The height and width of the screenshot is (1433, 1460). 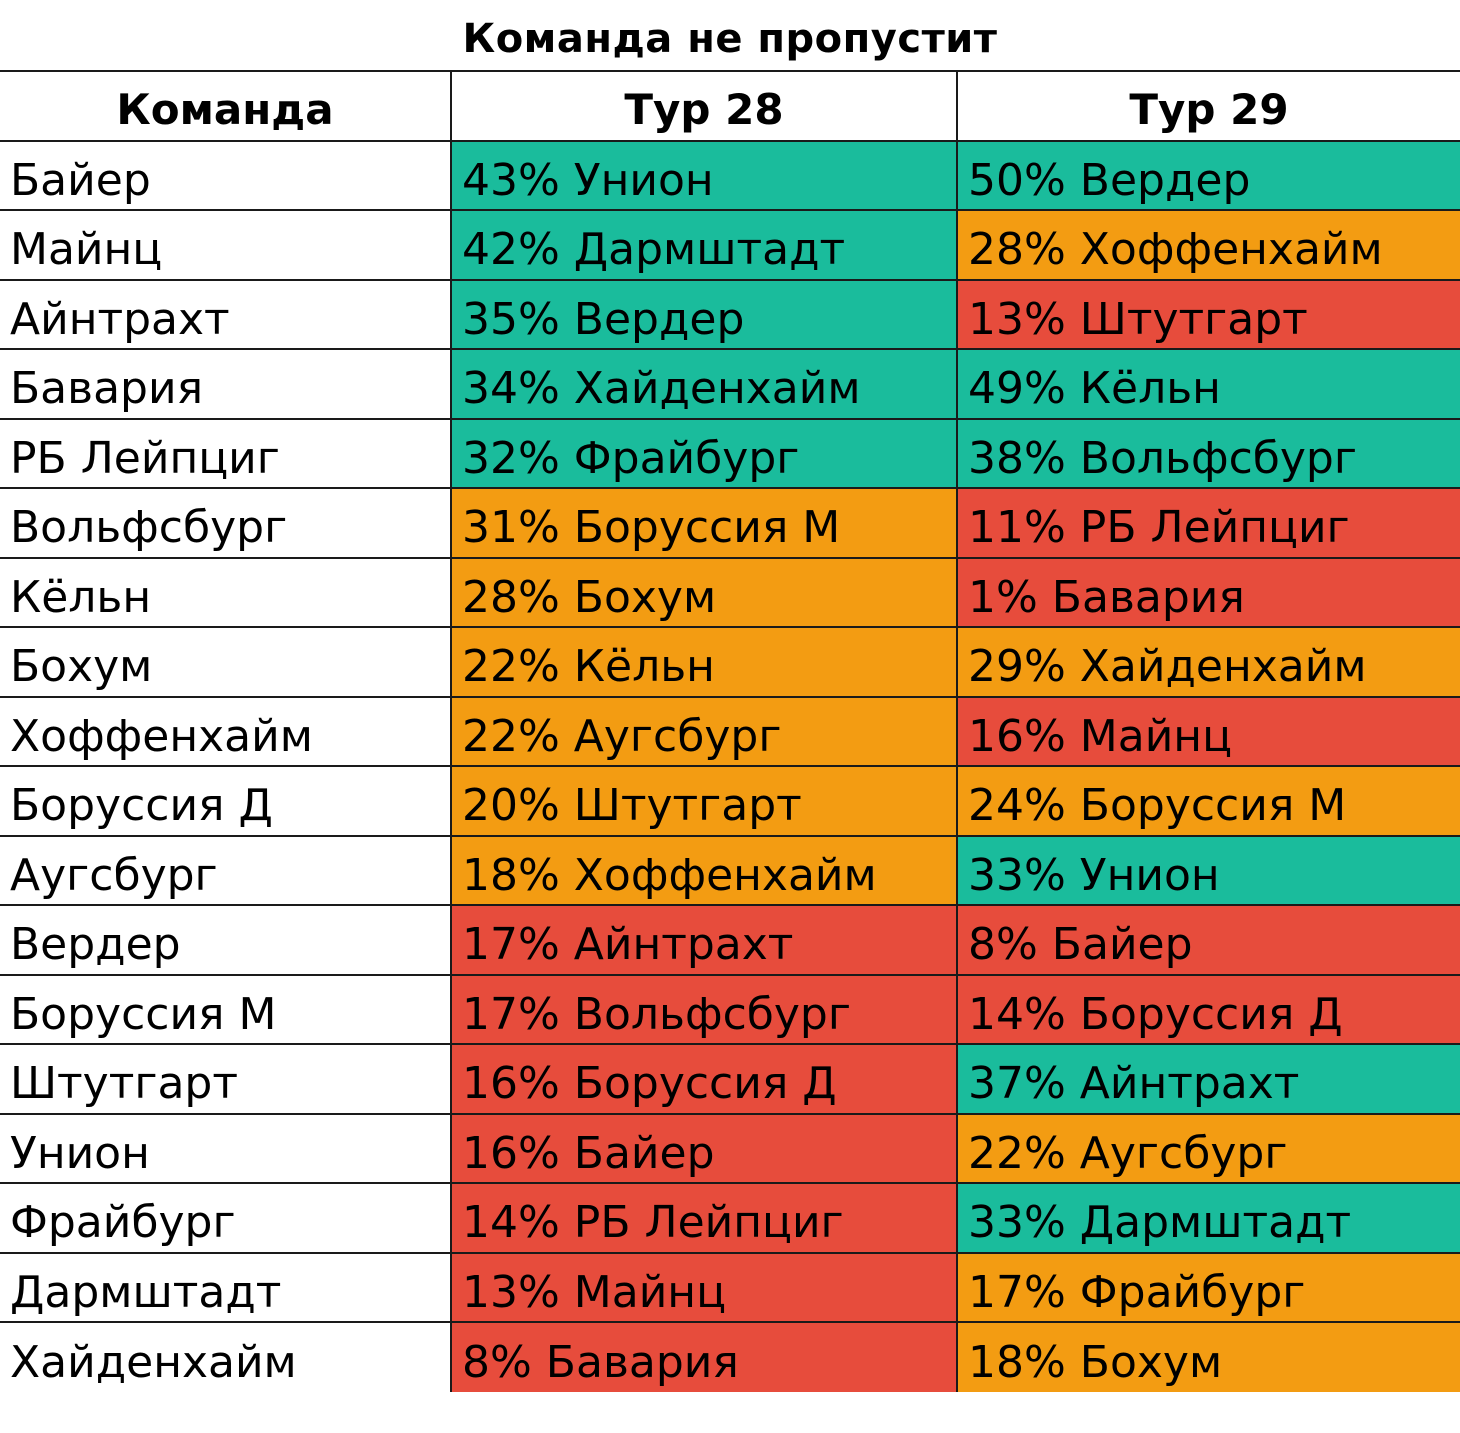 I want to click on round-29-cell: 11% РБ Лейпциг, so click(x=1208, y=523).